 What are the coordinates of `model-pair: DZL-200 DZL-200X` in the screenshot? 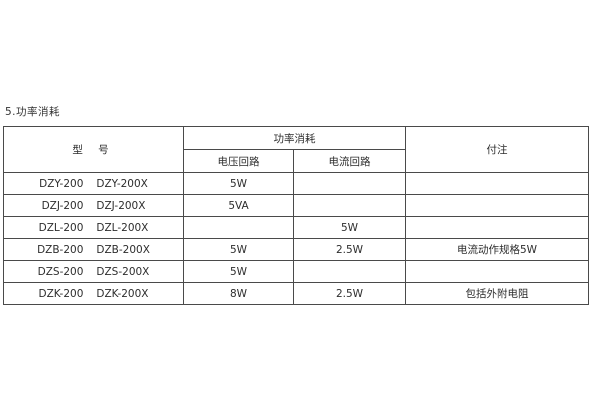 It's located at (94, 227).